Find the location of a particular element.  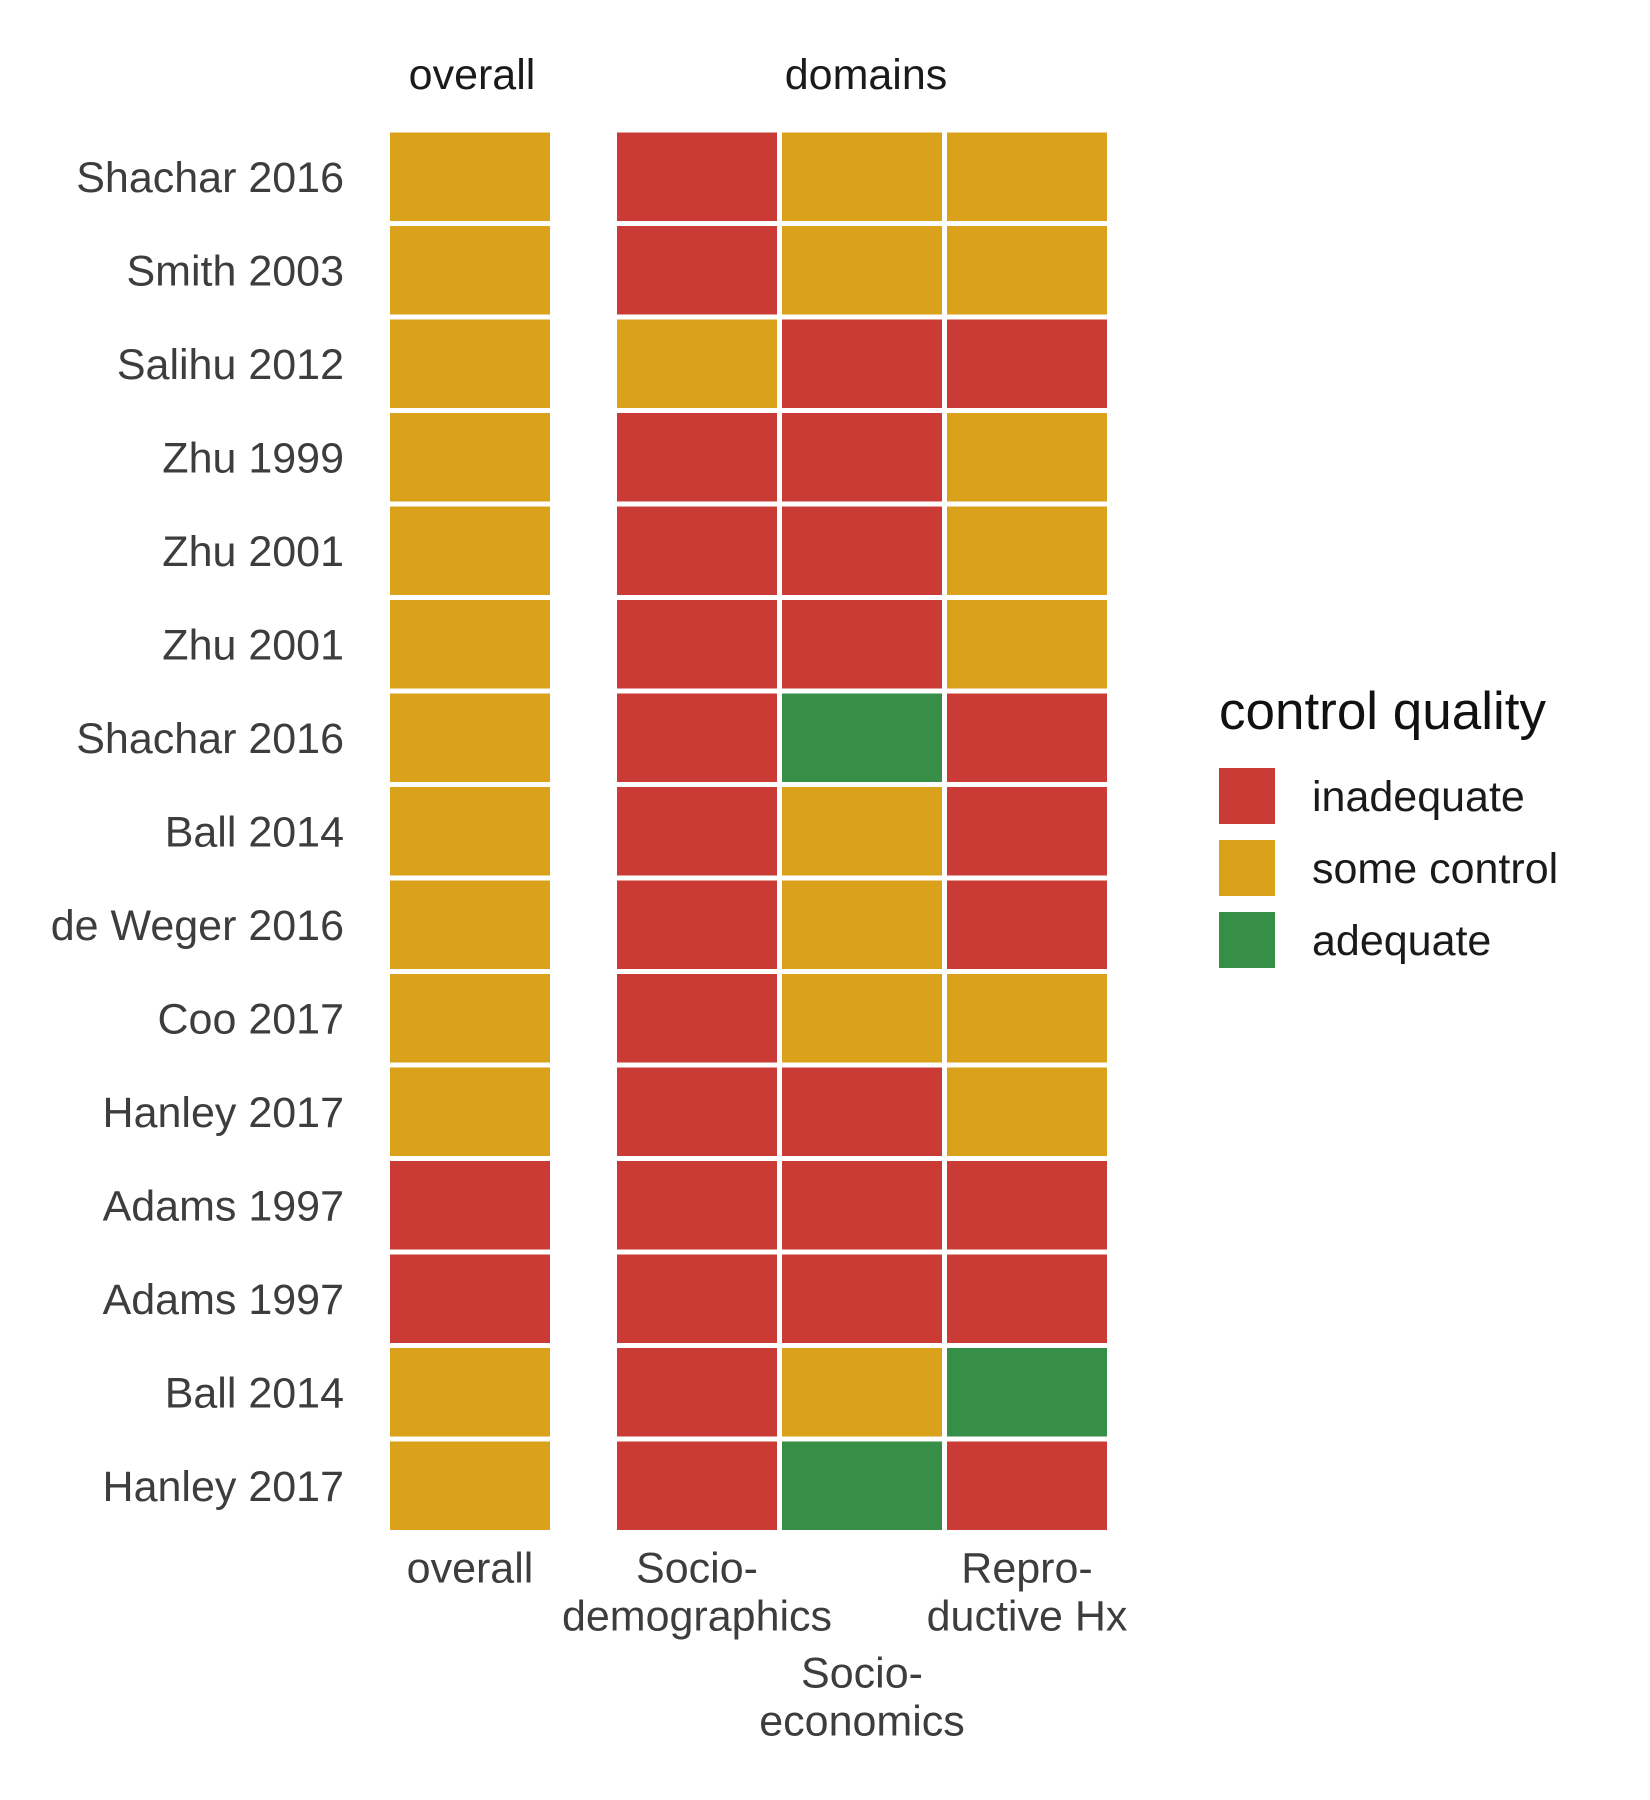

row-label: Coo 2017 is located at coordinates (251, 1019).